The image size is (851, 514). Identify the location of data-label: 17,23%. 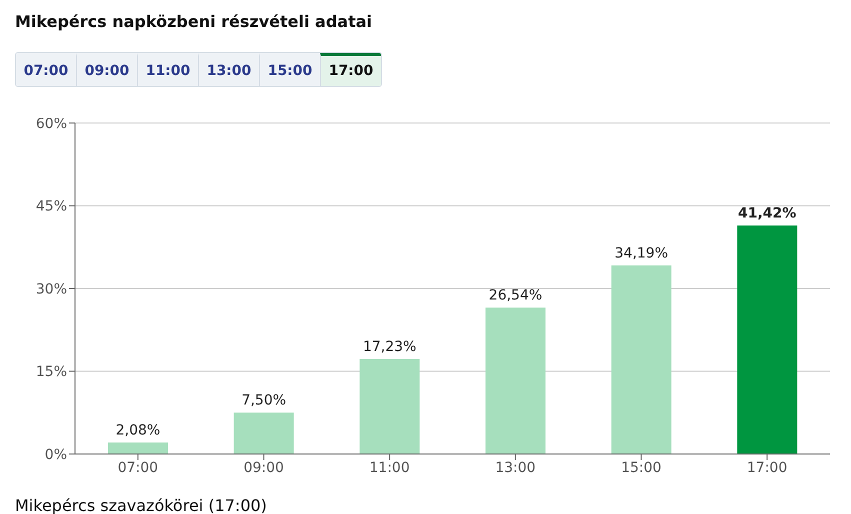
(389, 346).